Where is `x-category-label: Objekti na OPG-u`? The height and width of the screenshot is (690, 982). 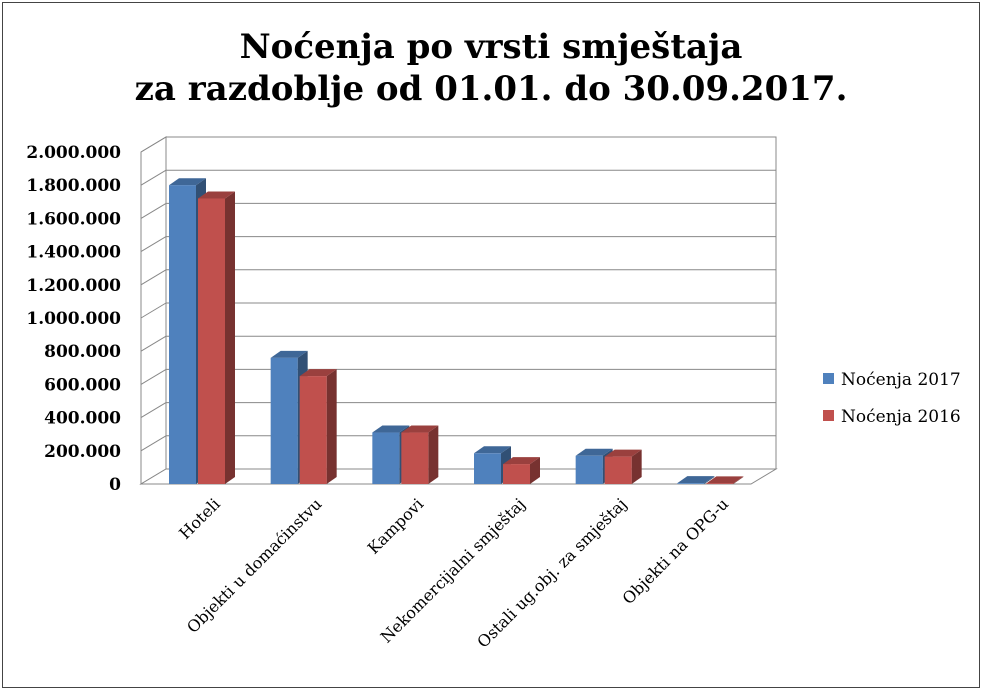 x-category-label: Objekti na OPG-u is located at coordinates (676, 551).